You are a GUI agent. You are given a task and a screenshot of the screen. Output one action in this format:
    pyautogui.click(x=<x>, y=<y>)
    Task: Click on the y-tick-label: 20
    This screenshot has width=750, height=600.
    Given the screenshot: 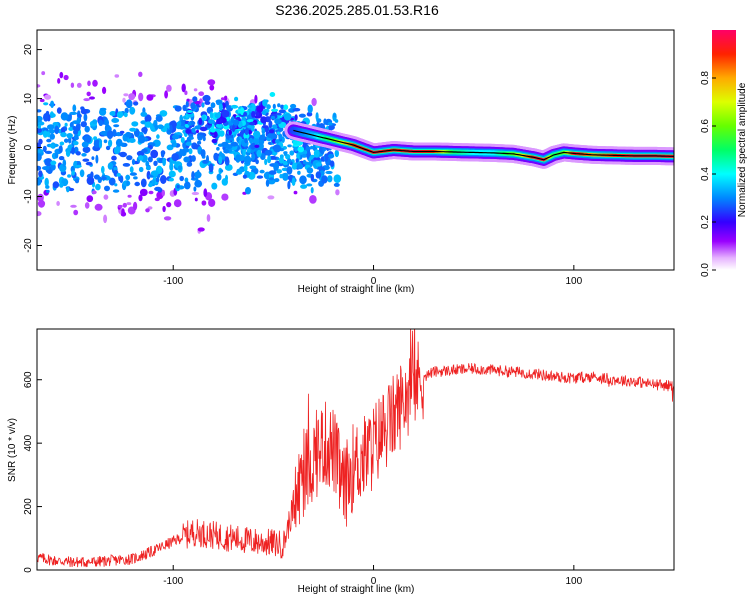 What is the action you would take?
    pyautogui.click(x=28, y=50)
    